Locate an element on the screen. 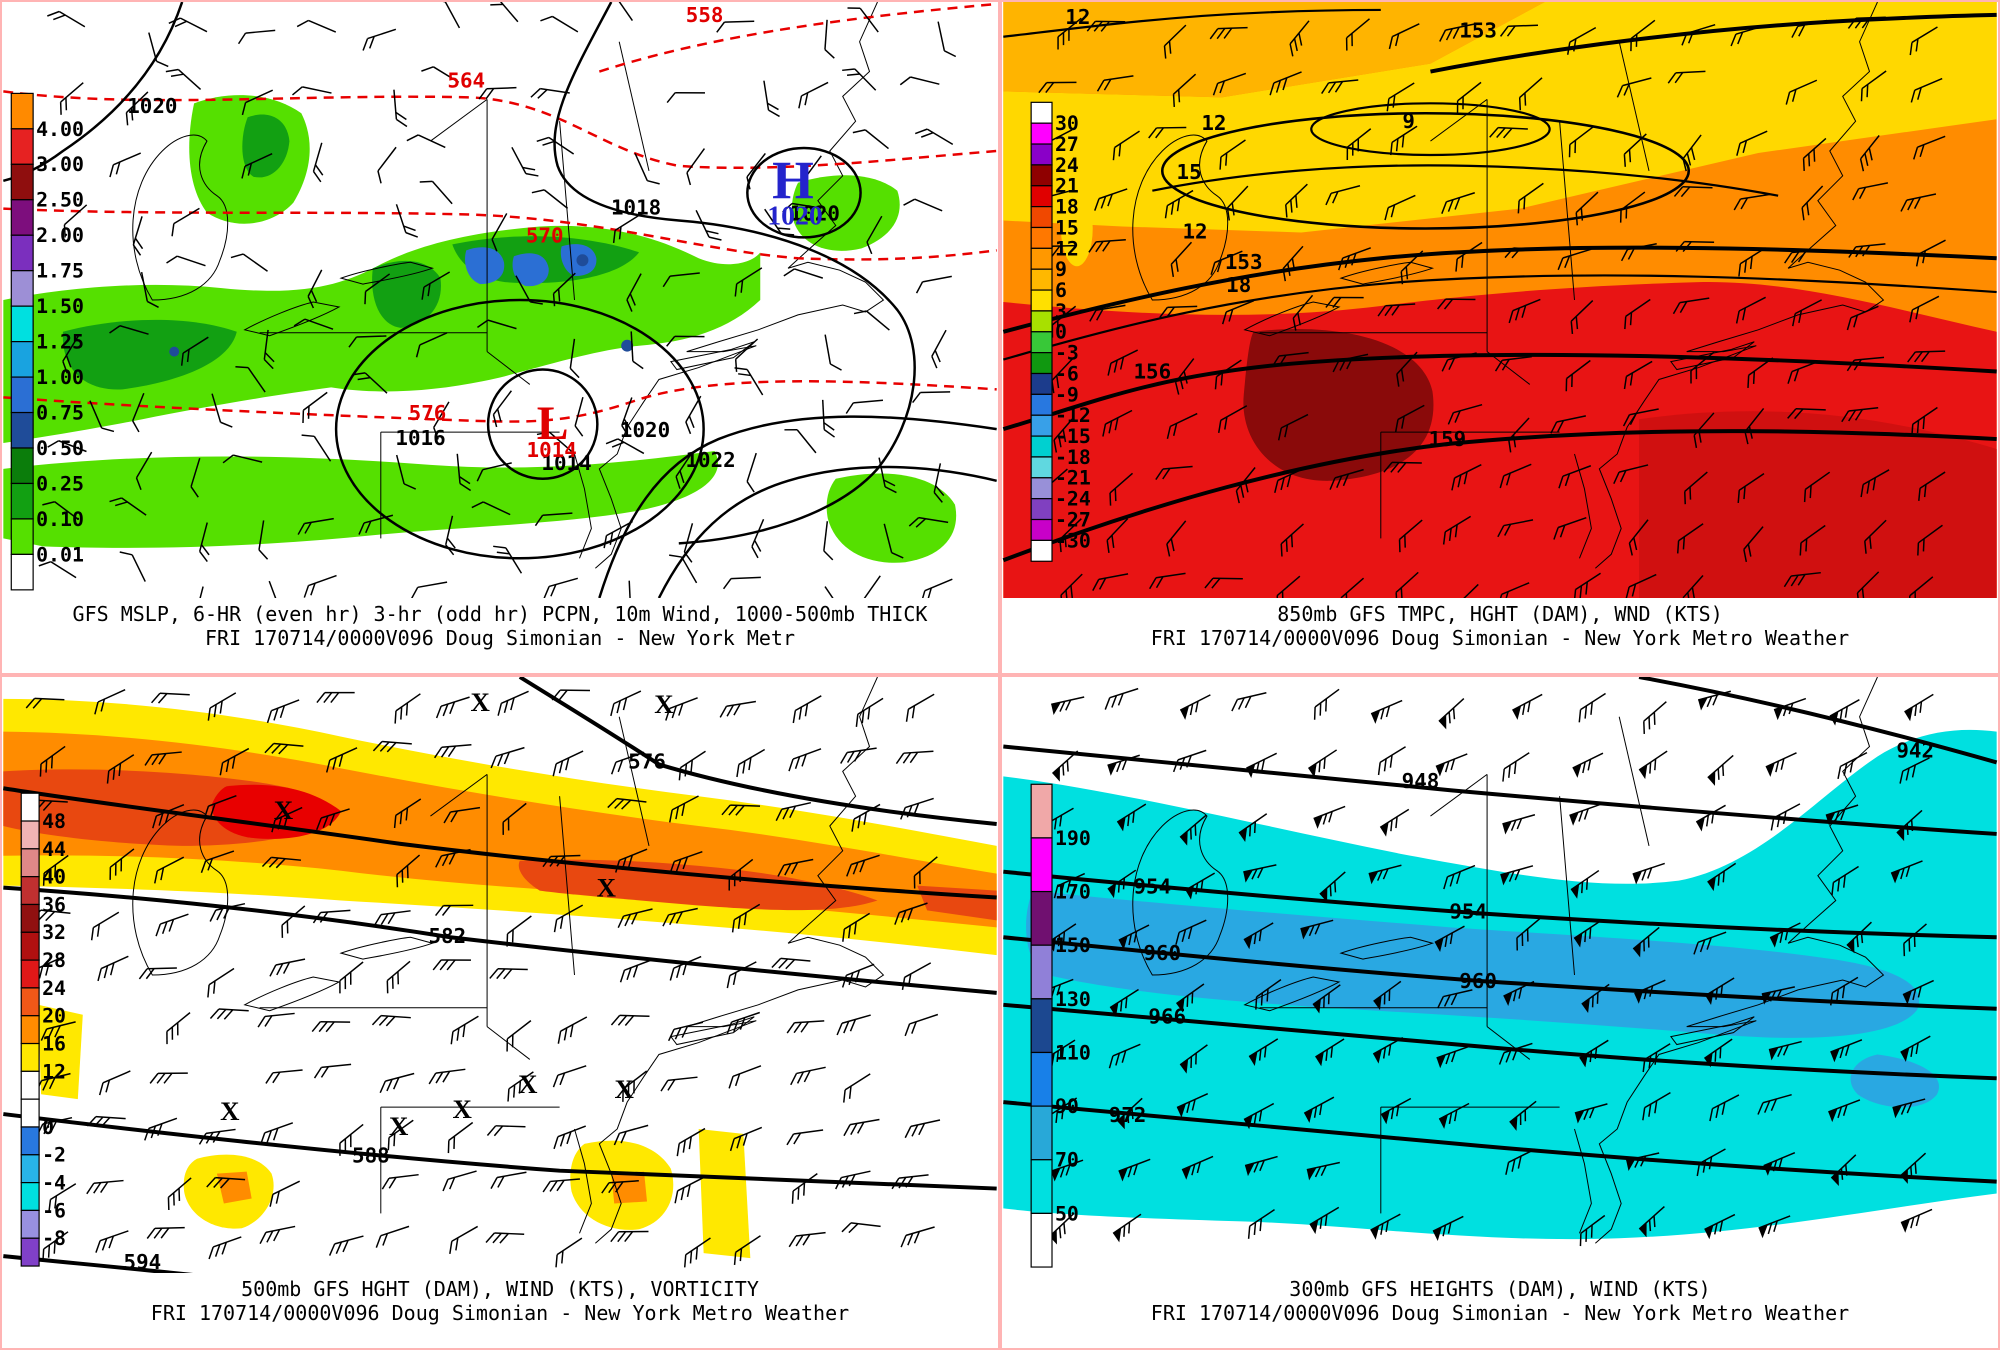 Image resolution: width=2000 pixels, height=1350 pixels. colorbar-label: 28 is located at coordinates (54, 960).